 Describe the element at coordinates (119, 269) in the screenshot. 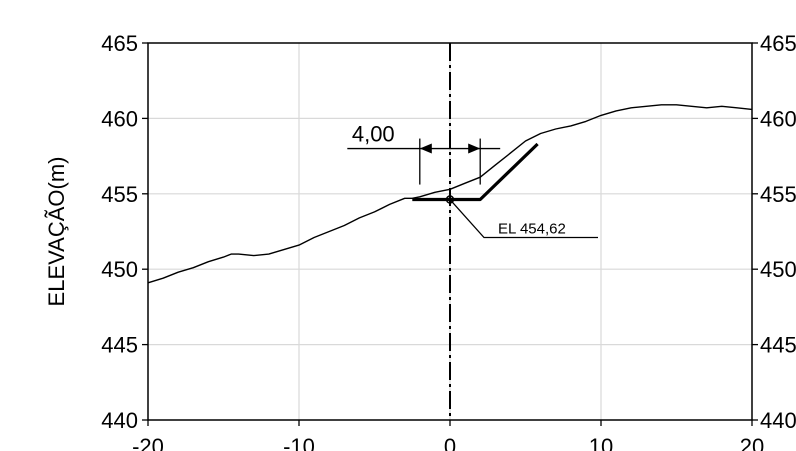

I see `y-tick-label: 450` at that location.